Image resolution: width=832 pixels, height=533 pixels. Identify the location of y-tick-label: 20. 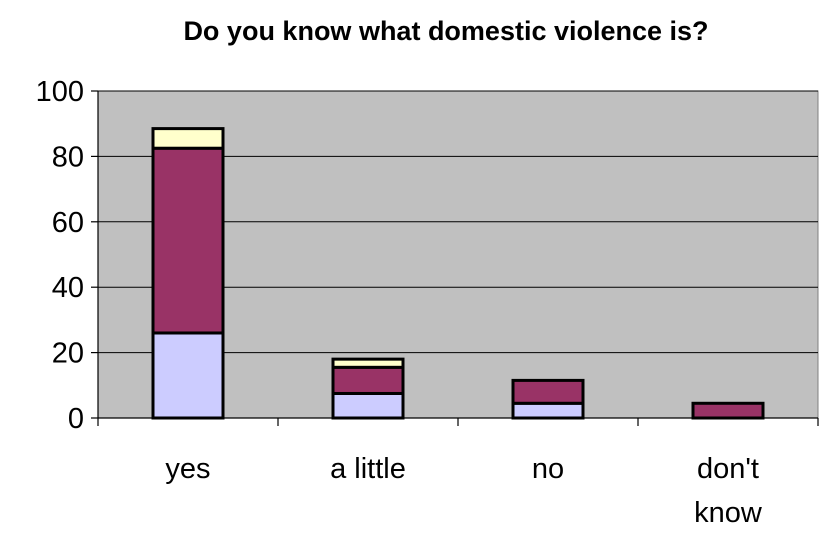
(68, 354).